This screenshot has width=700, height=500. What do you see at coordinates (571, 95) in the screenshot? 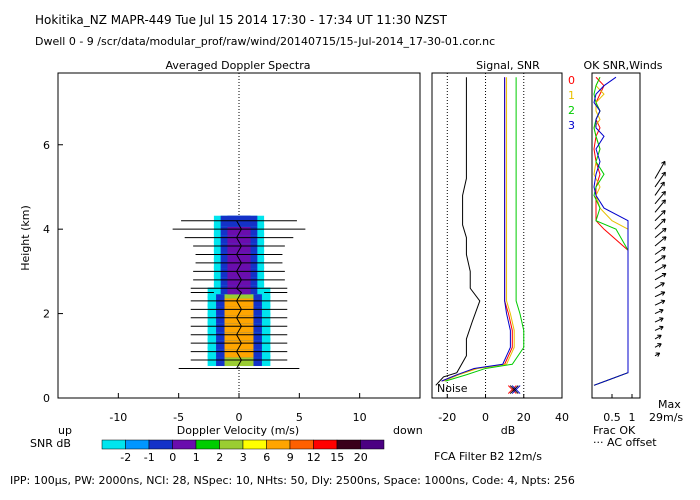
I see `legend-entry: 1` at bounding box center [571, 95].